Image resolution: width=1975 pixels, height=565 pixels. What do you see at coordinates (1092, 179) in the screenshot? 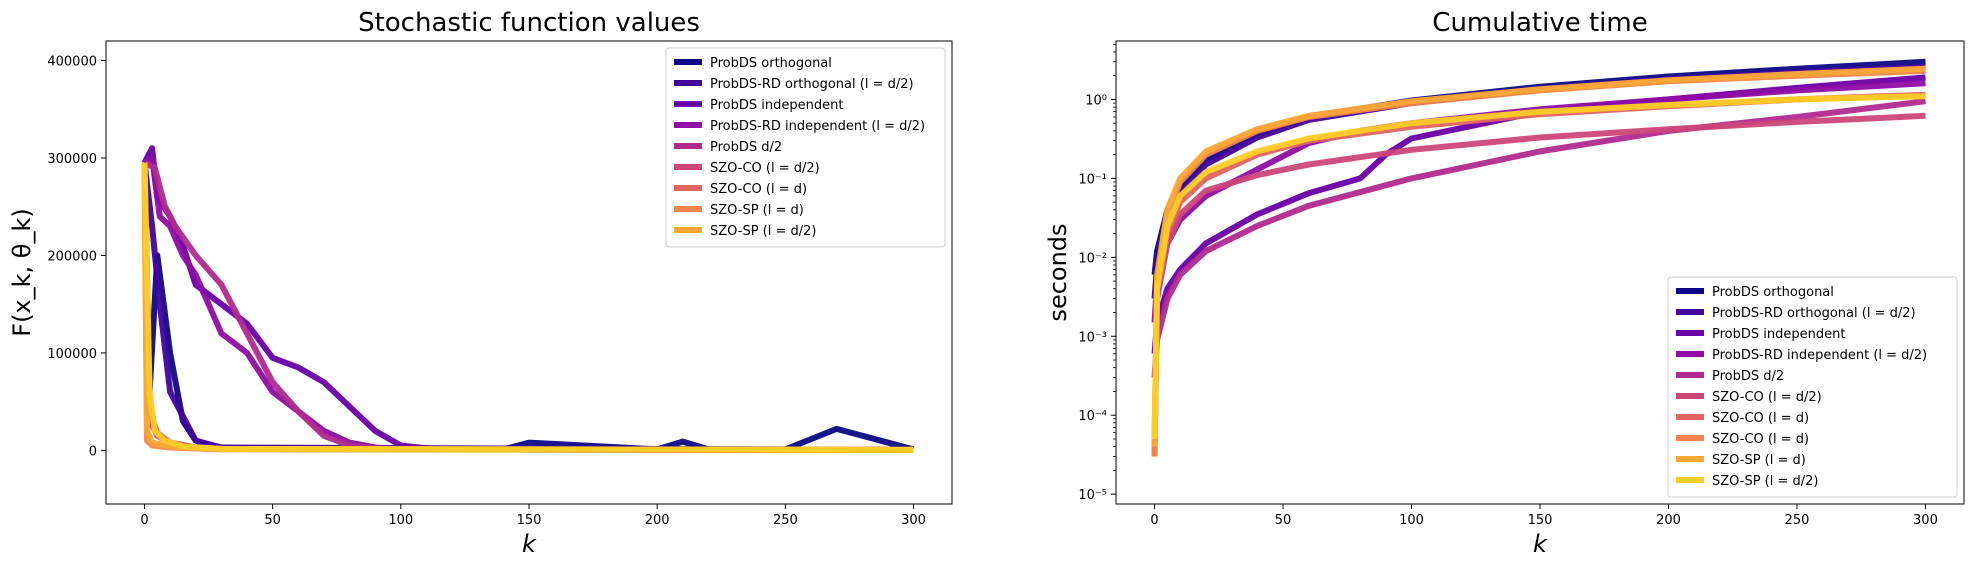
I see `y-tick-label: 10⁻¹` at bounding box center [1092, 179].